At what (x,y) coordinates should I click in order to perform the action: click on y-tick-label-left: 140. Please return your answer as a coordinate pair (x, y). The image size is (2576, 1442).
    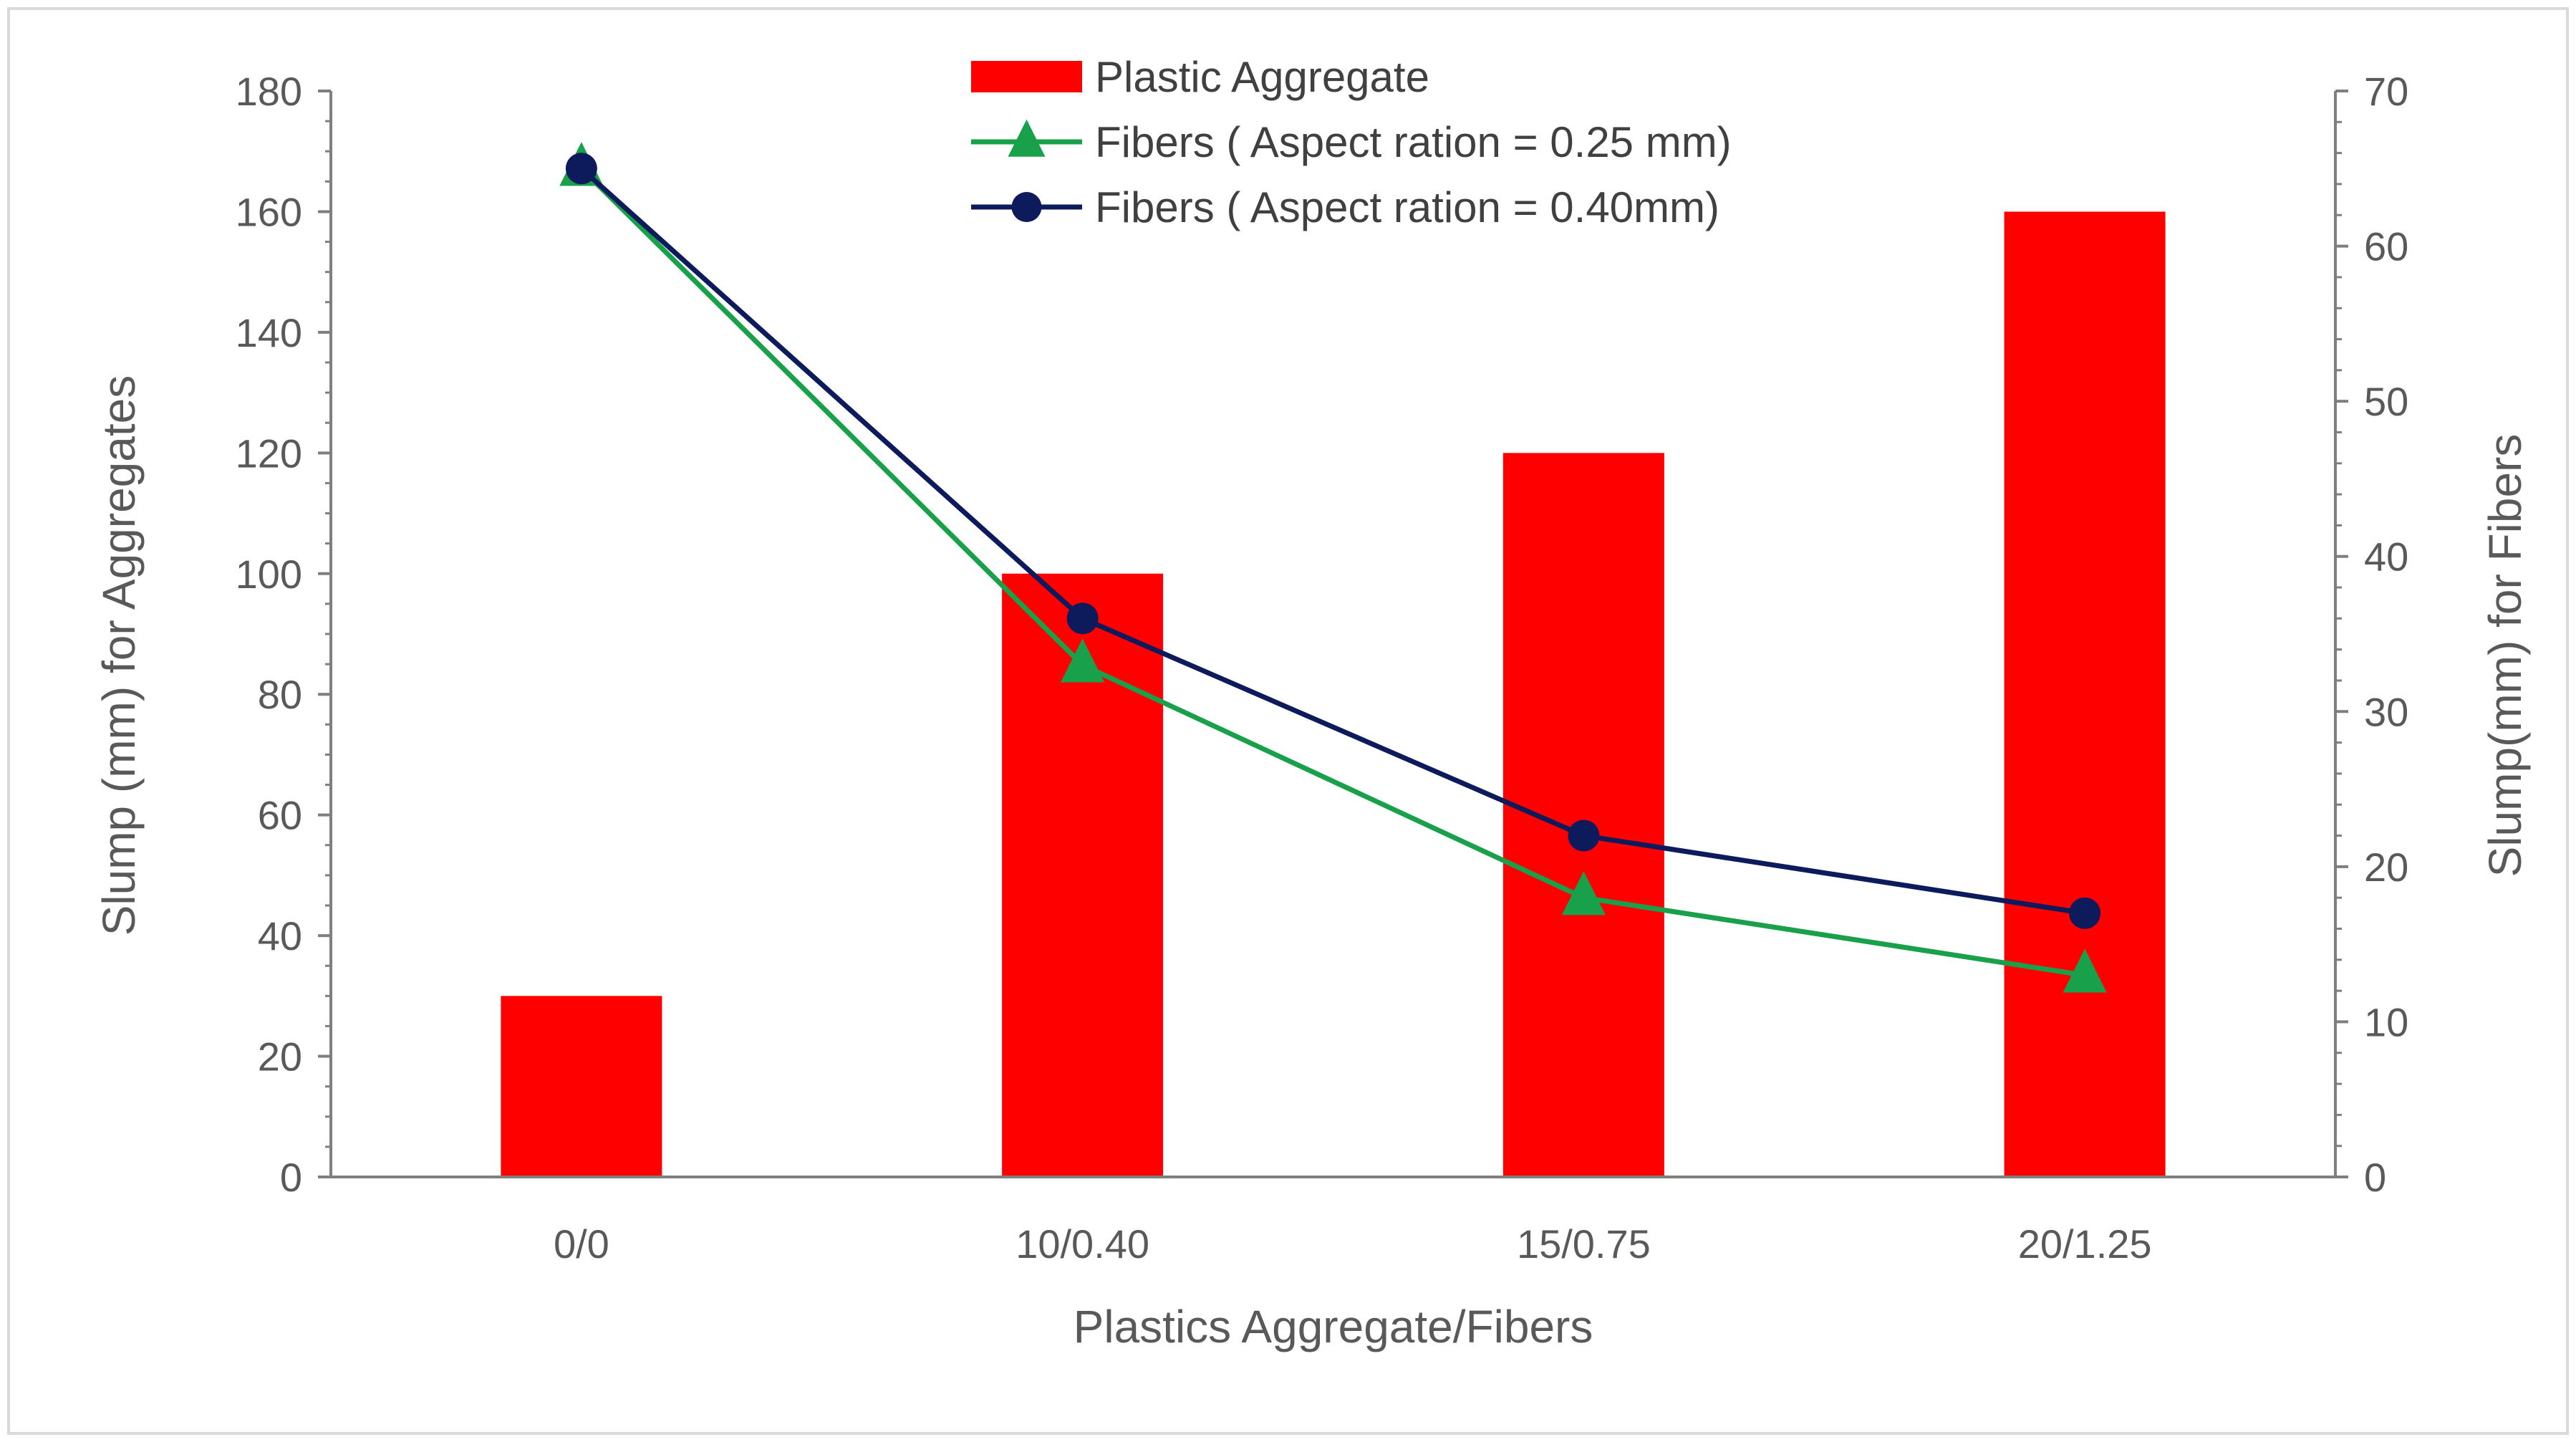
    Looking at the image, I should click on (269, 332).